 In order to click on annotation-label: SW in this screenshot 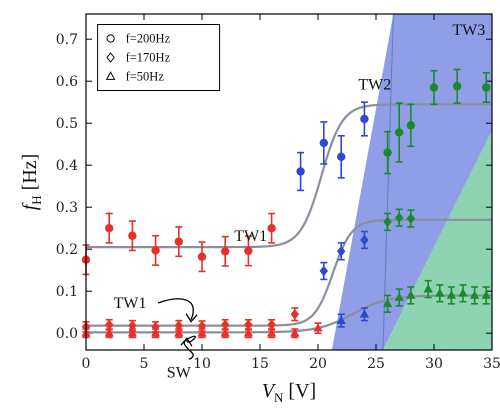, I will do `click(179, 372)`.